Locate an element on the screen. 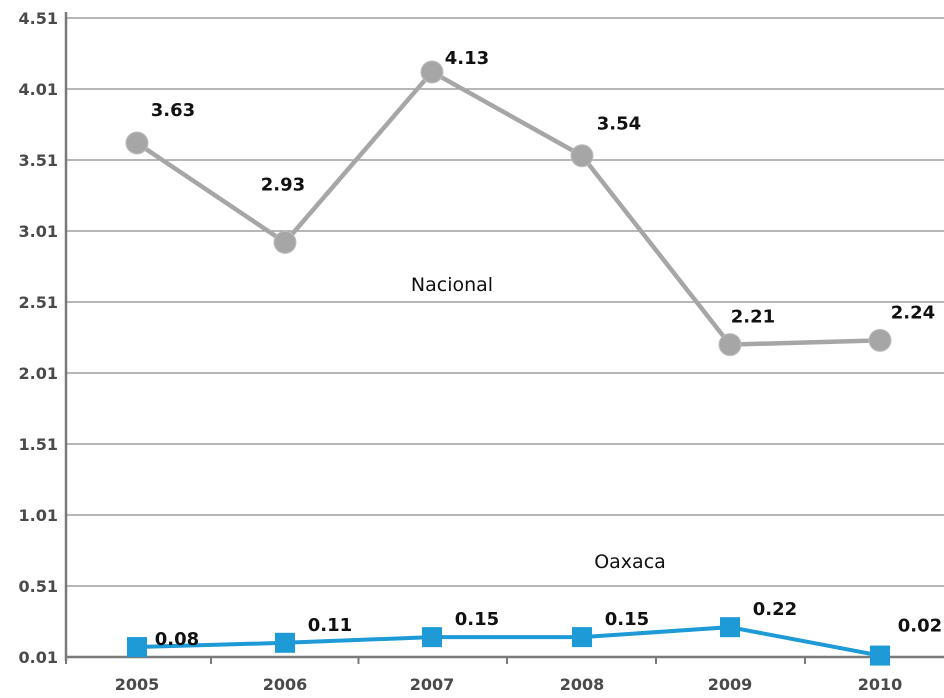  data-label: 0.11 is located at coordinates (330, 625).